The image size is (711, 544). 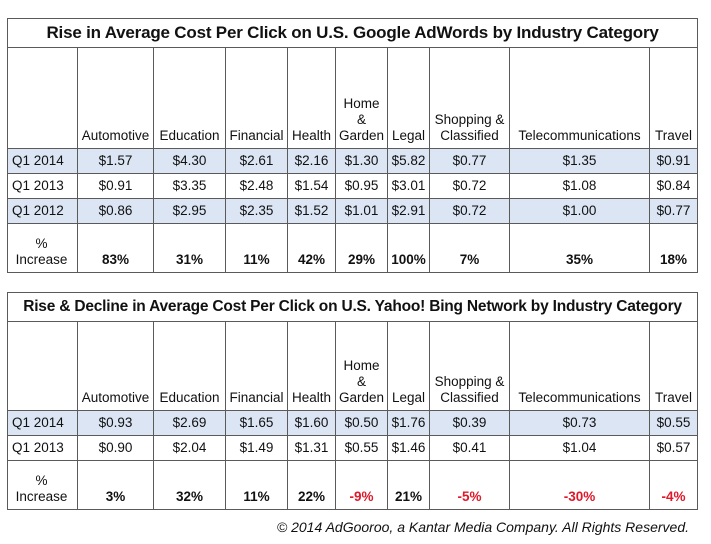 What do you see at coordinates (673, 211) in the screenshot?
I see `value-cell: $0.77` at bounding box center [673, 211].